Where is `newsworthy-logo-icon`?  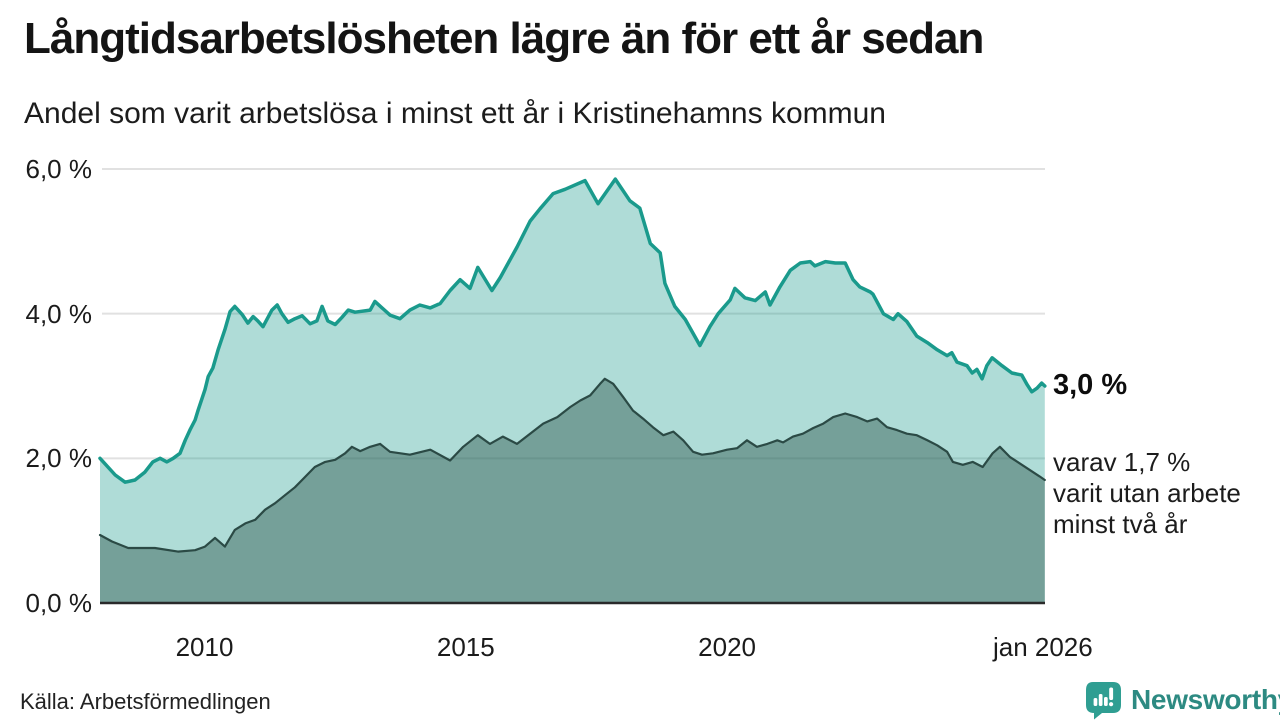 newsworthy-logo-icon is located at coordinates (1103, 700).